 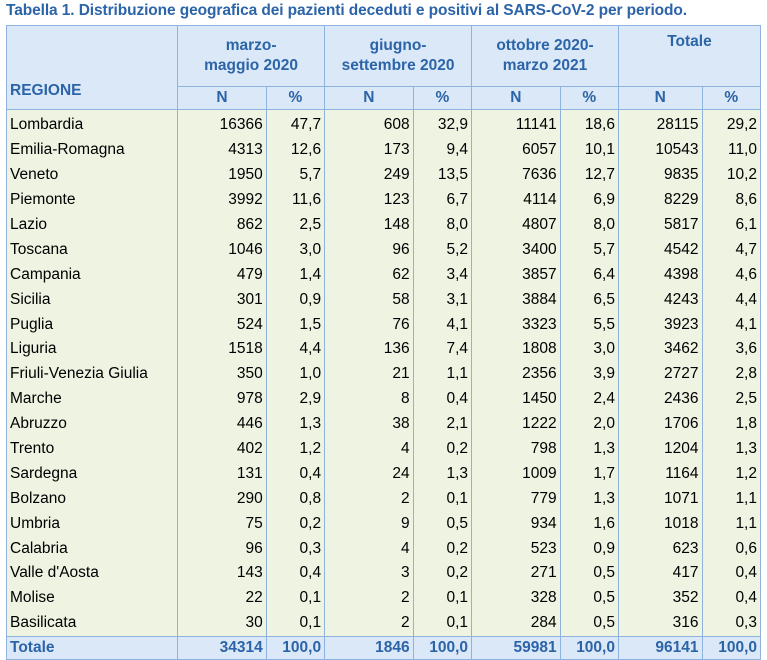 I want to click on count-cell: 1518, so click(x=222, y=349).